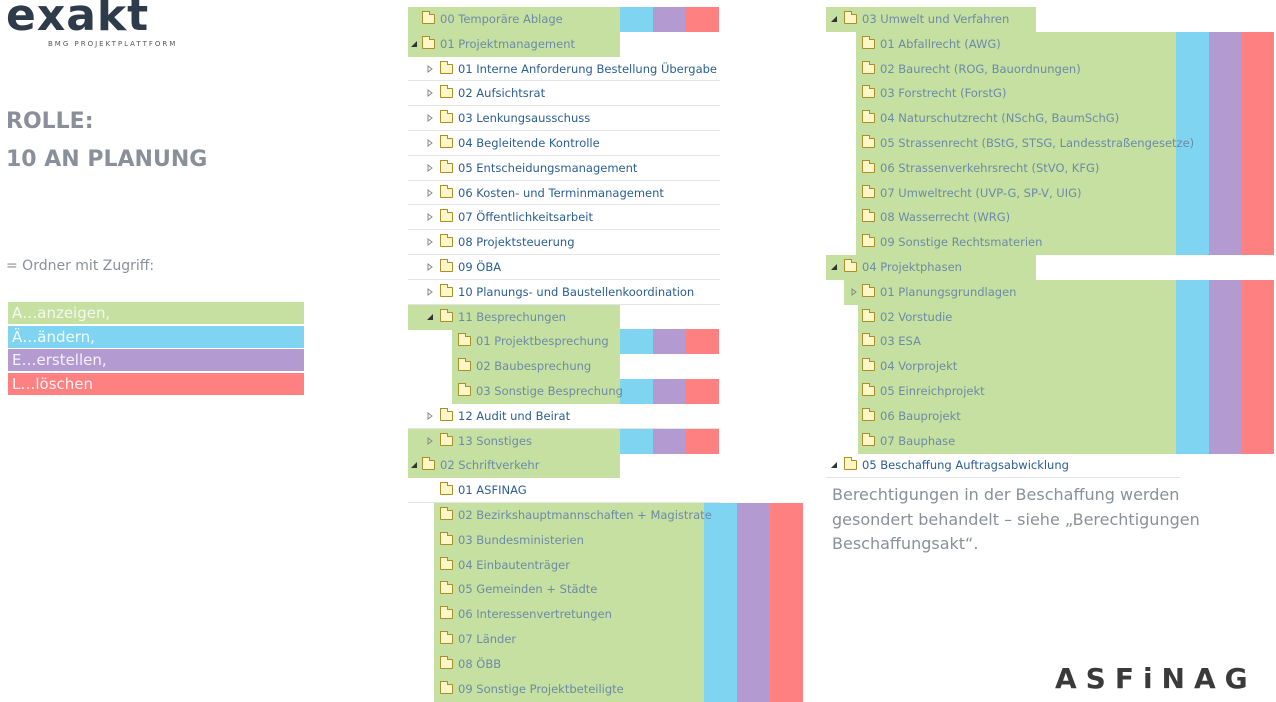 The image size is (1276, 702). Describe the element at coordinates (549, 391) in the screenshot. I see `folder-label: 03 Sonstige Besprechung` at that location.